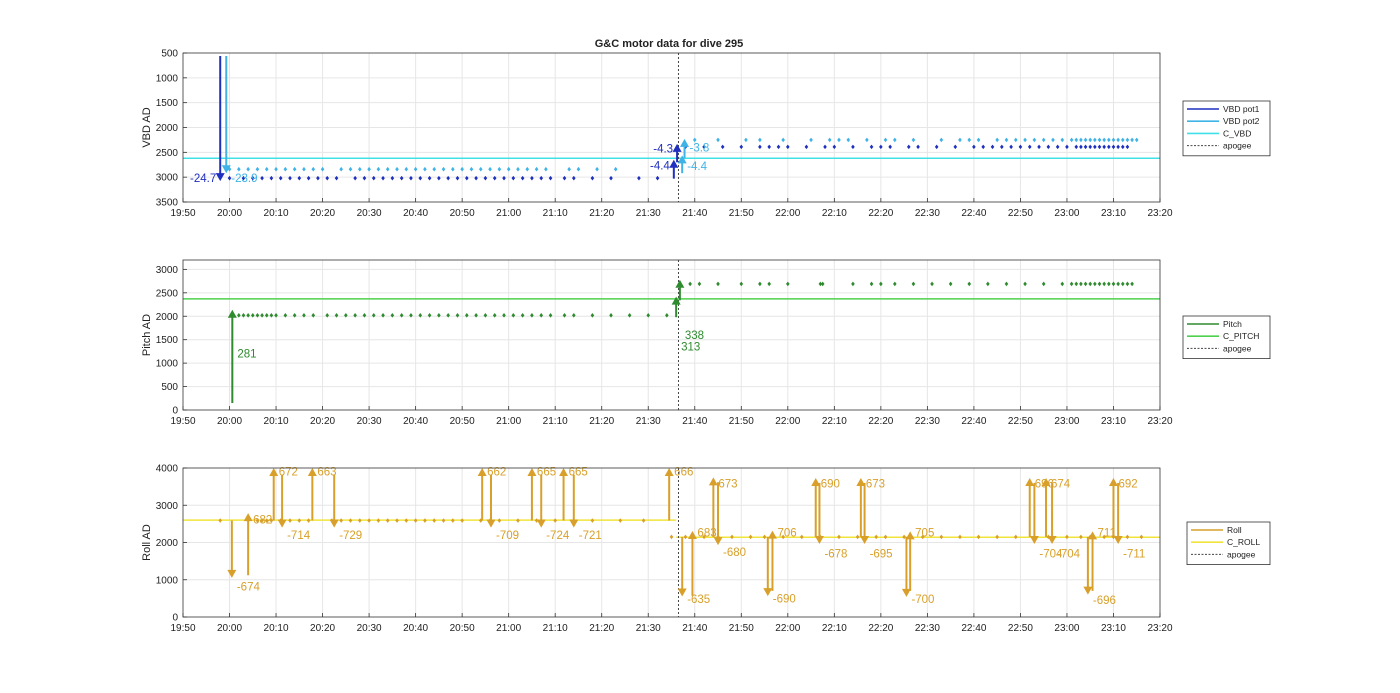 This screenshot has width=1400, height=693. Describe the element at coordinates (167, 293) in the screenshot. I see `y-tick-label: 2500` at that location.